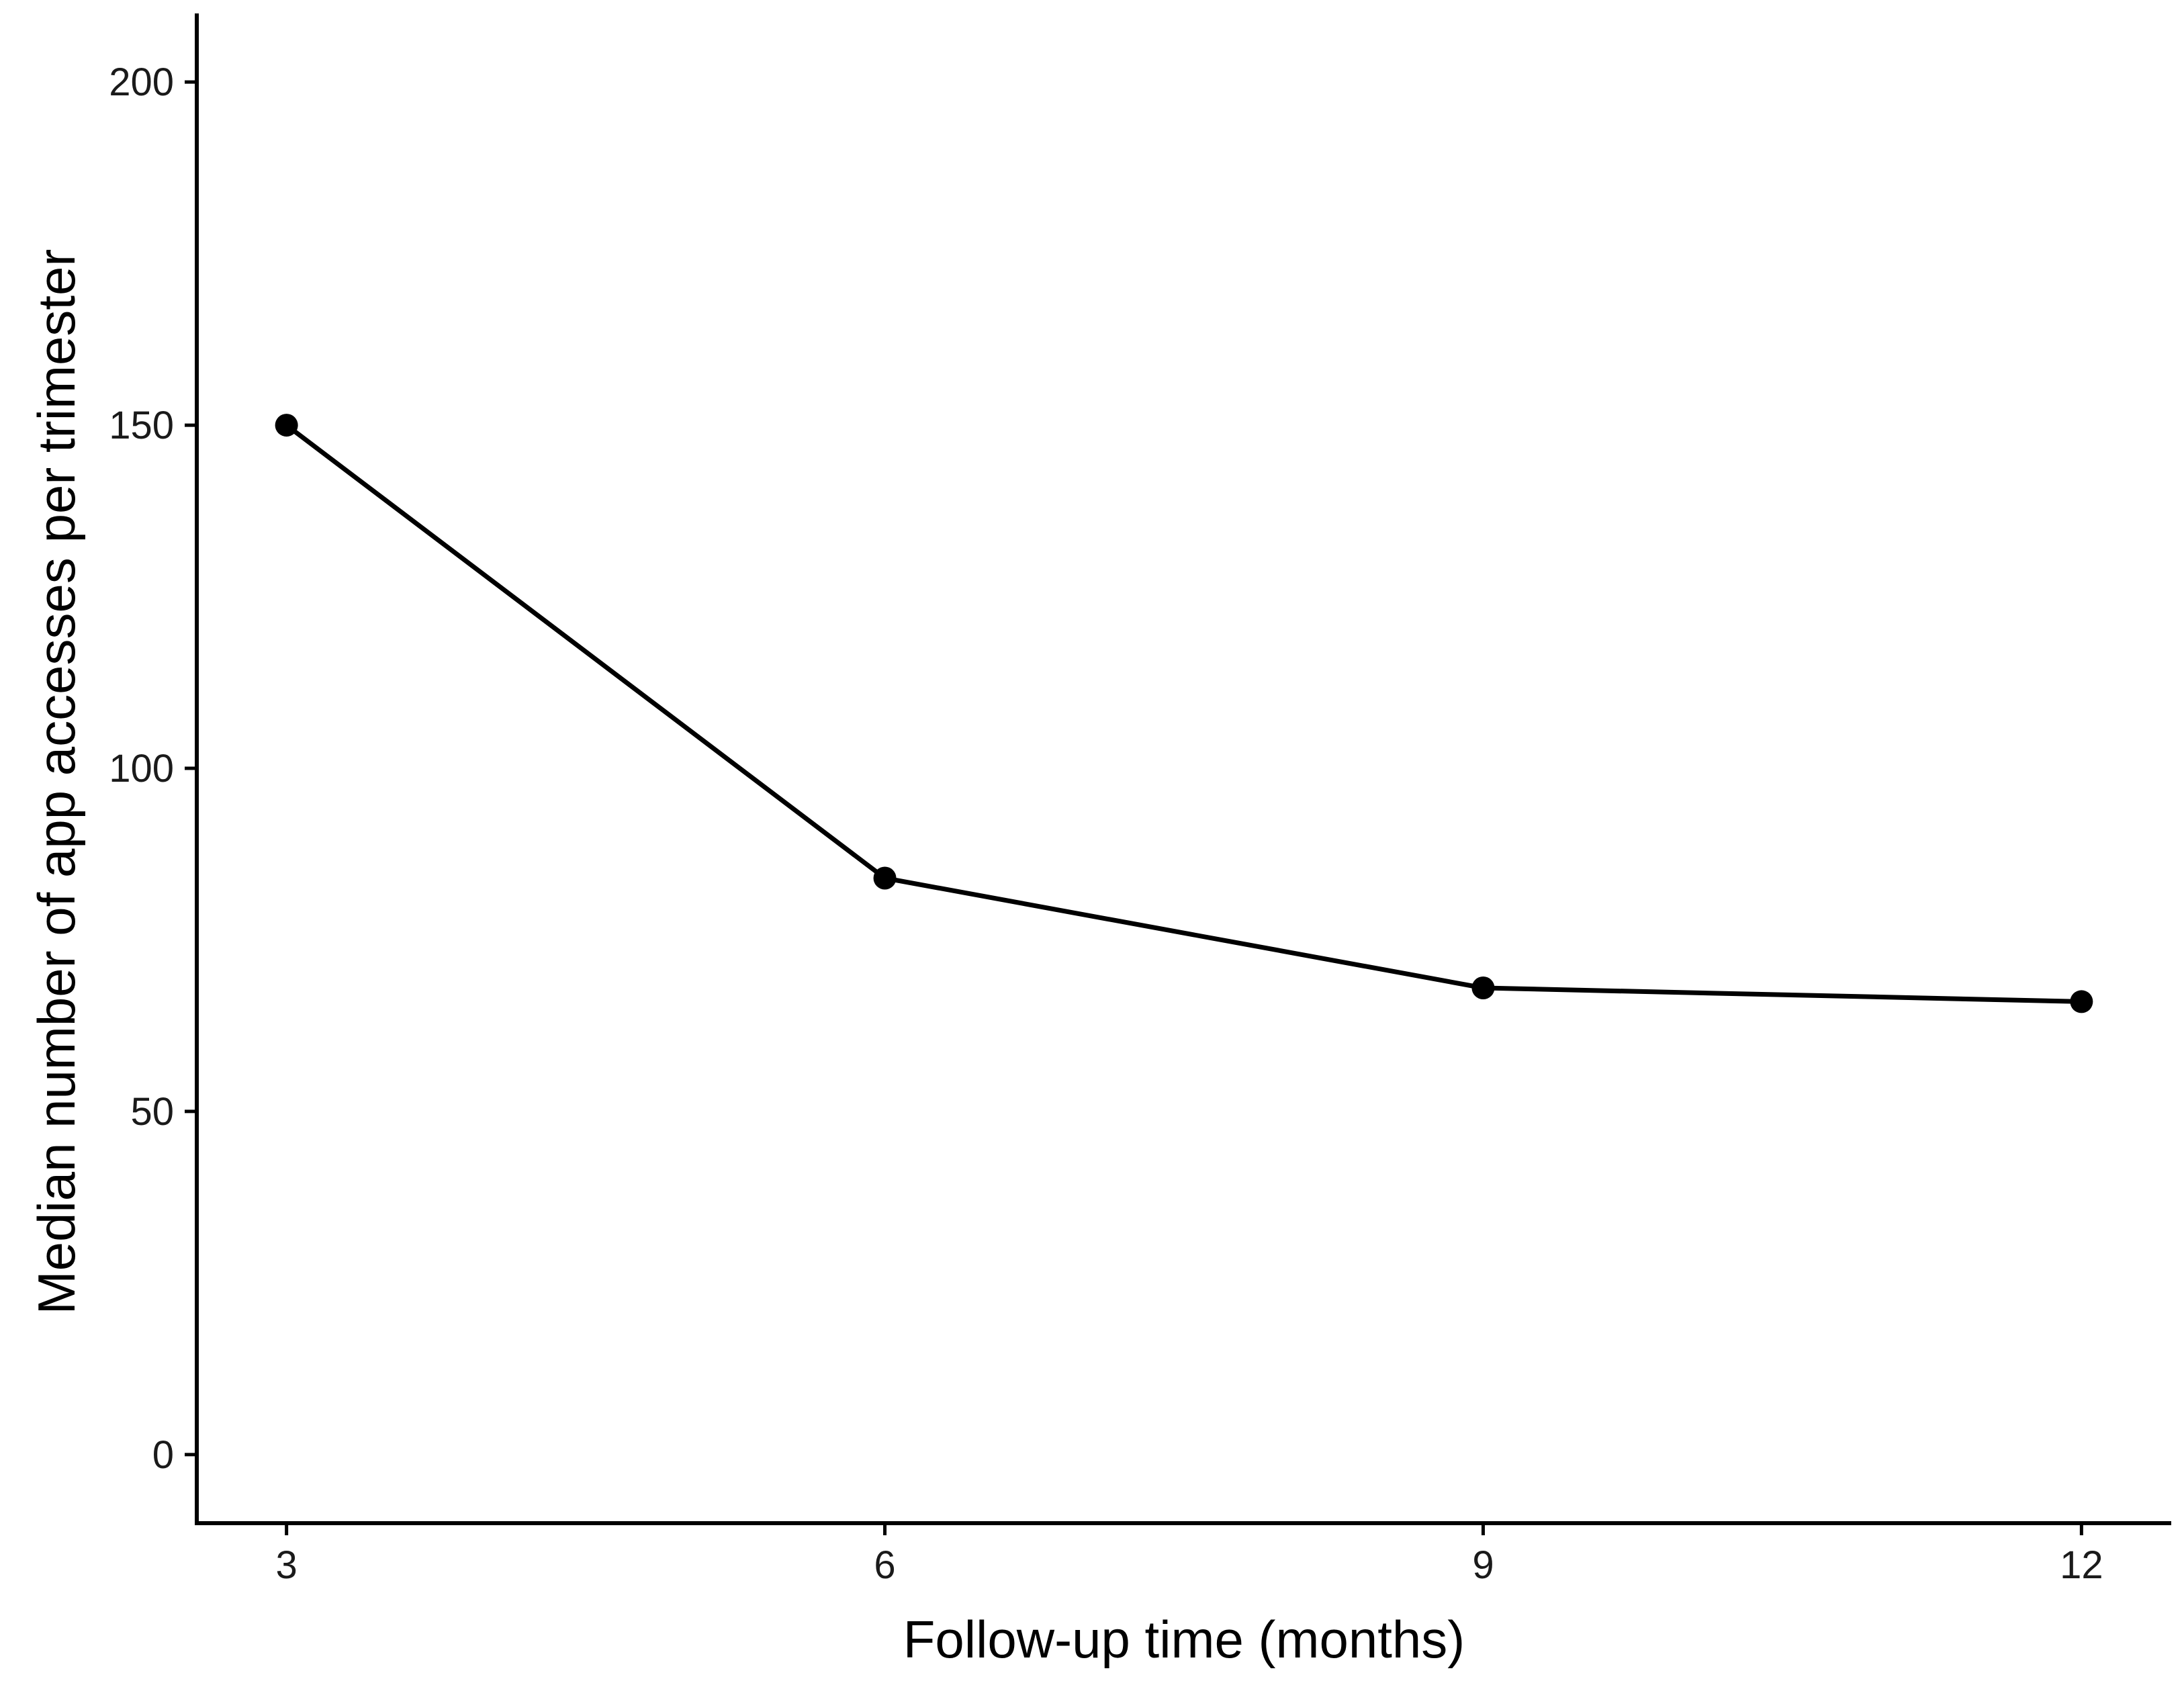  Describe the element at coordinates (141, 768) in the screenshot. I see `y-tick-label: 100` at that location.